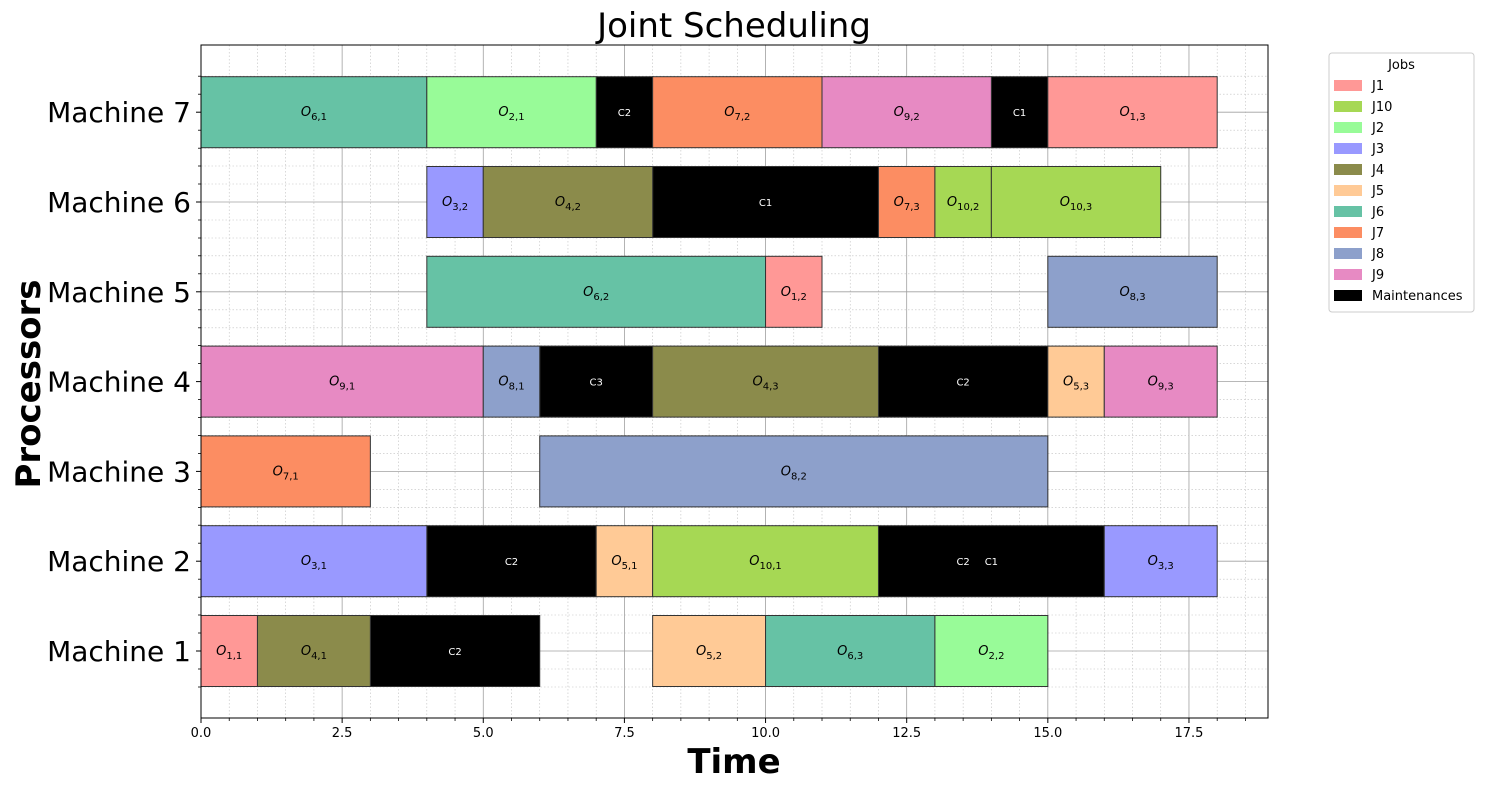  I want to click on operation-label: O2,2, so click(991, 653).